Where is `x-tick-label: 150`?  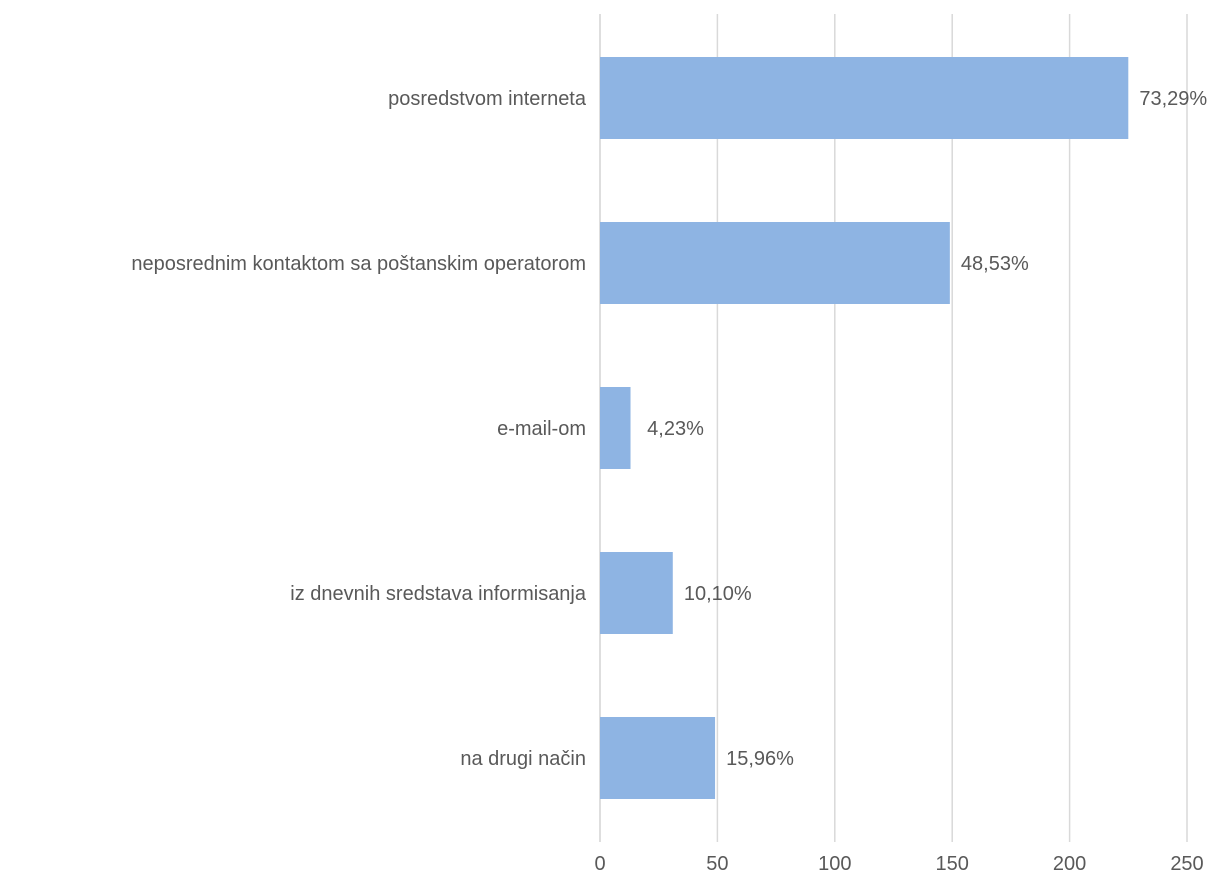
x-tick-label: 150 is located at coordinates (952, 864).